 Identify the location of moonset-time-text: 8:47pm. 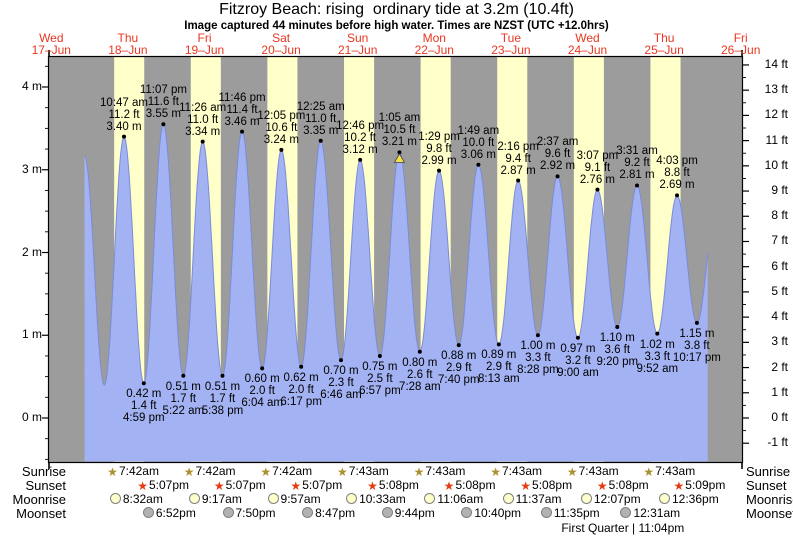
(335, 513).